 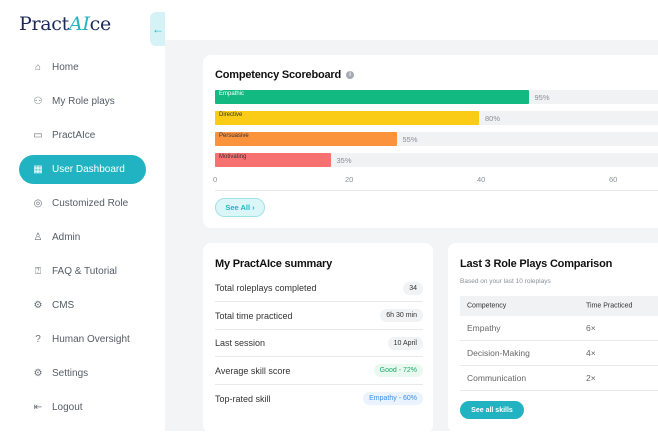 What do you see at coordinates (82, 67) in the screenshot?
I see `sidebar-item-home: ⌂ Home` at bounding box center [82, 67].